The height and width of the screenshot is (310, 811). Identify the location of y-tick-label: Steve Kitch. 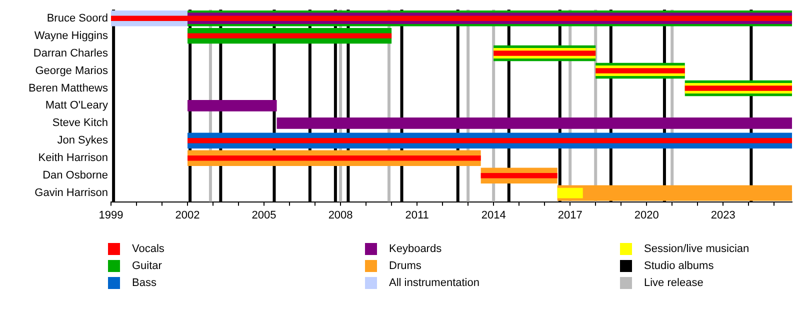
(80, 123).